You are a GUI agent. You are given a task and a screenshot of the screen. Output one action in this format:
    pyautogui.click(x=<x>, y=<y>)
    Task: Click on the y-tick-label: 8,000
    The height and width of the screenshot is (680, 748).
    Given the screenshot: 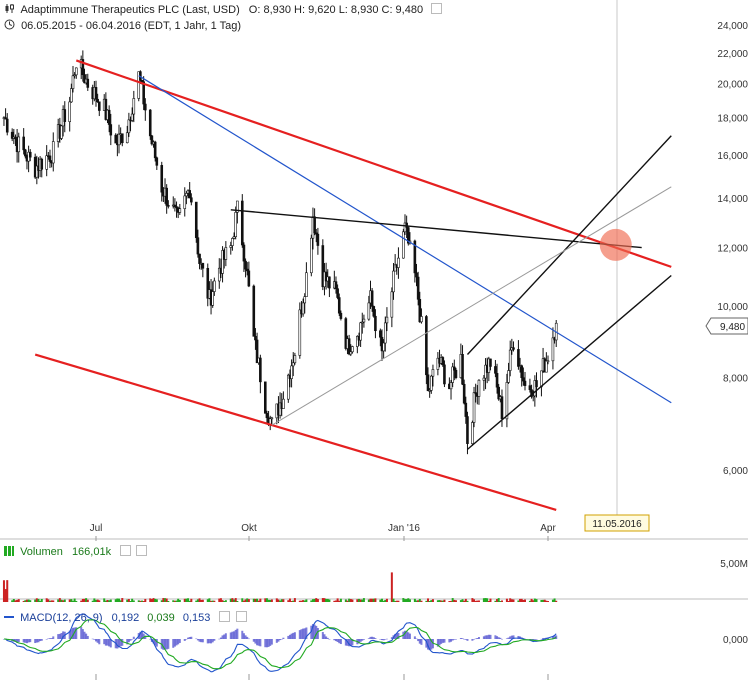 What is the action you would take?
    pyautogui.click(x=735, y=379)
    